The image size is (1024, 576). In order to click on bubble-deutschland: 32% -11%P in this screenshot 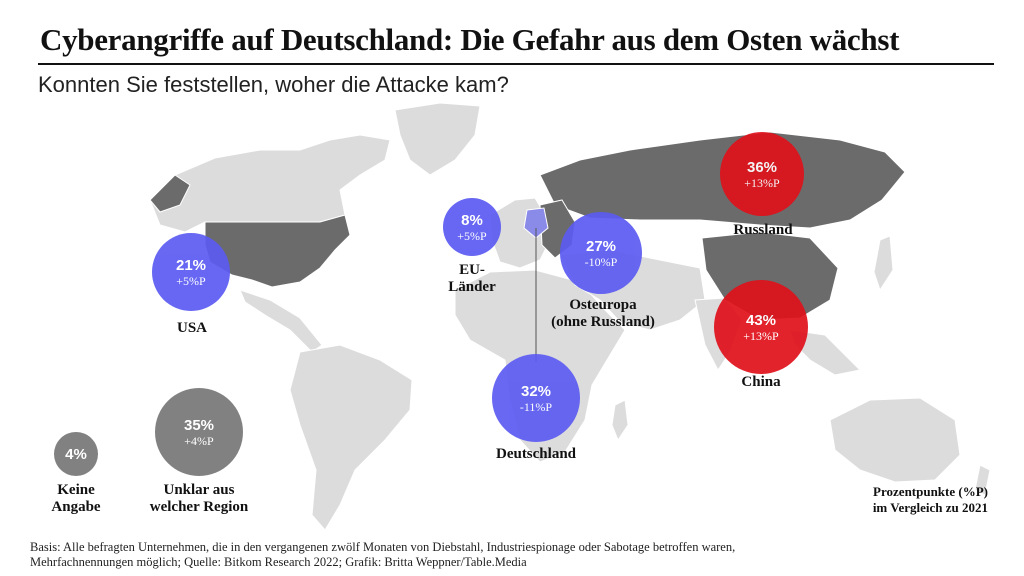, I will do `click(536, 398)`.